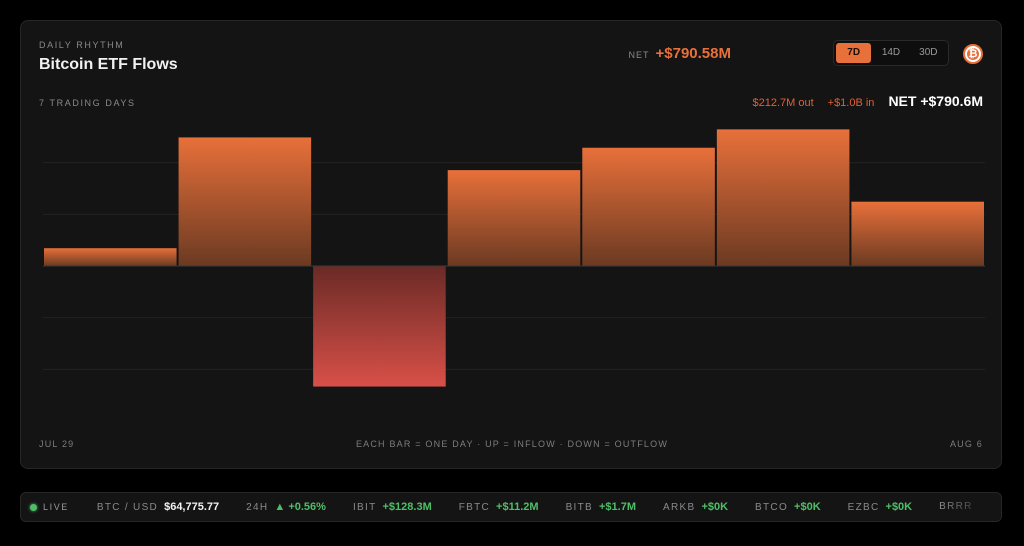 This screenshot has width=1024, height=546. I want to click on ticker-key: ARKB, so click(679, 507).